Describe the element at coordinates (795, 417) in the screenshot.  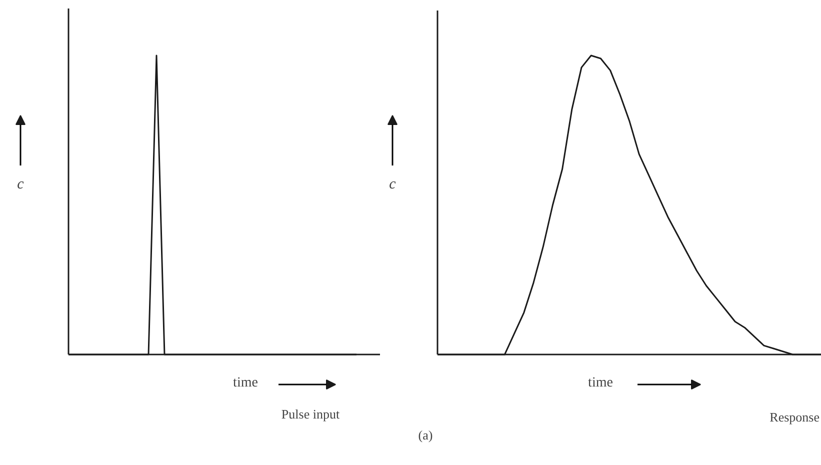
I see `text: Response` at that location.